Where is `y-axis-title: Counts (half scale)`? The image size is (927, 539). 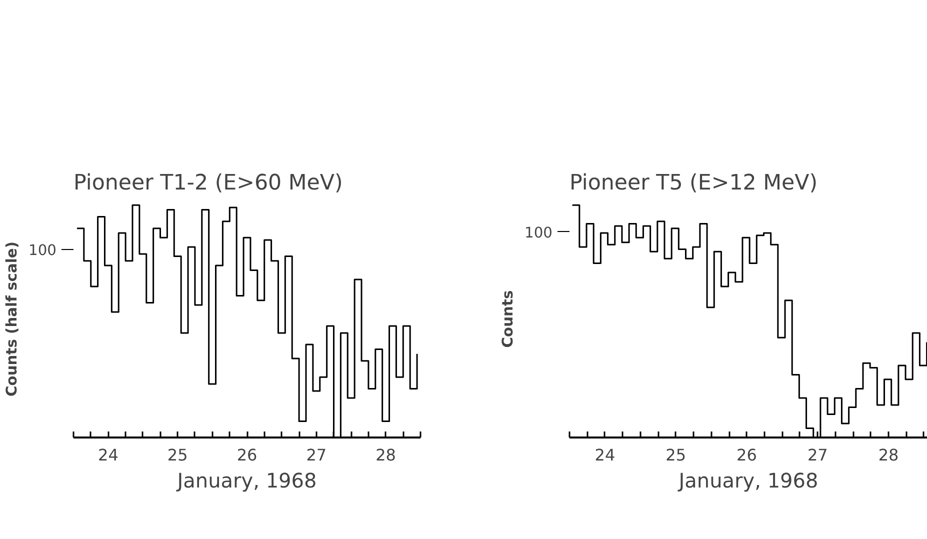
y-axis-title: Counts (half scale) is located at coordinates (12, 319).